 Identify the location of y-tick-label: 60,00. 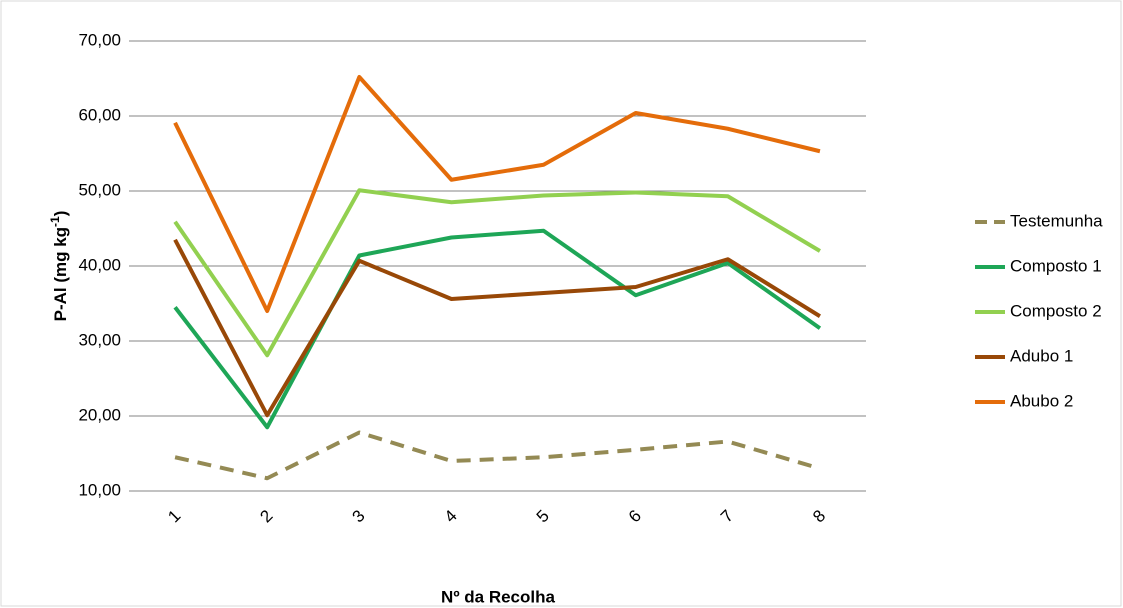
(99, 114).